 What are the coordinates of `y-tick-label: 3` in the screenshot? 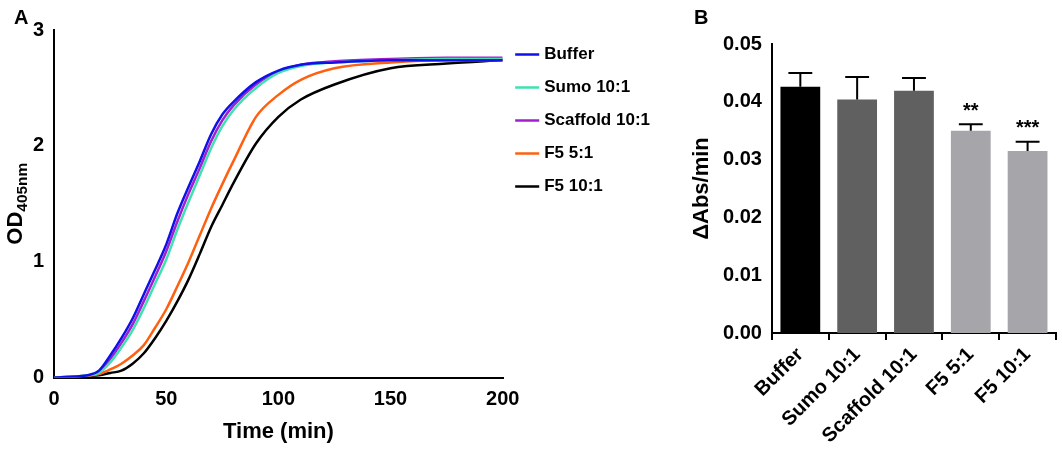 It's located at (39, 28).